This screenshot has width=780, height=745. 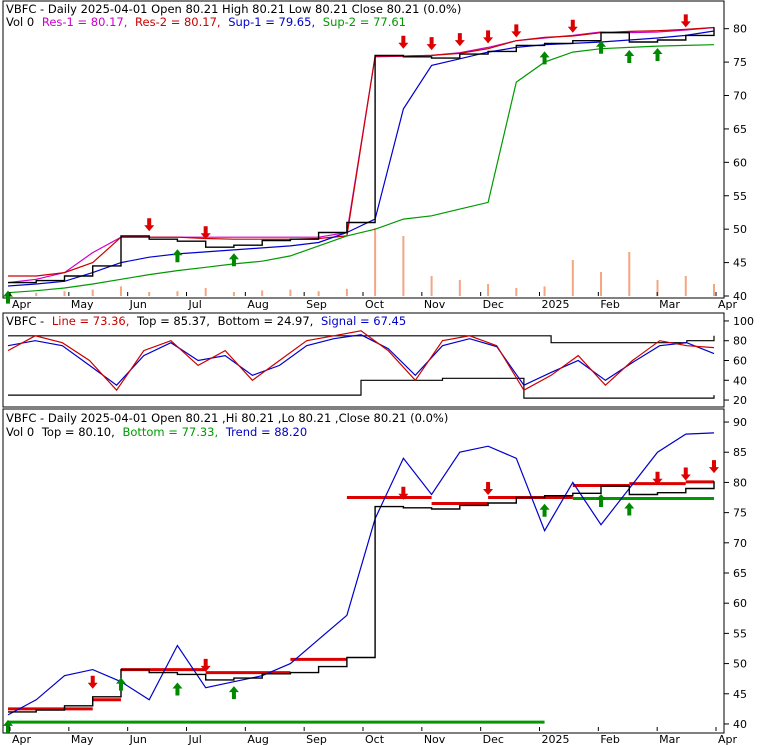 What do you see at coordinates (20, 432) in the screenshot?
I see `trend-legend-vol: Vol 0` at bounding box center [20, 432].